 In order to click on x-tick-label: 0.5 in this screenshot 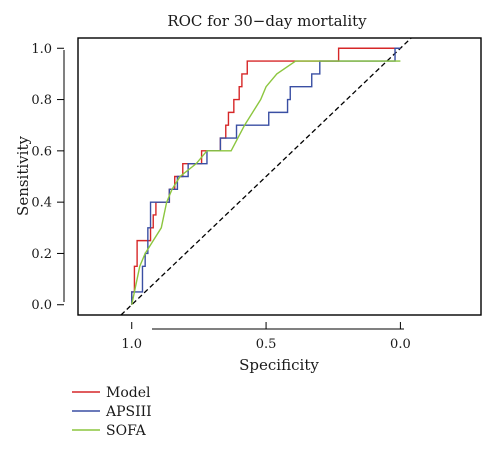, I will do `click(266, 344)`.